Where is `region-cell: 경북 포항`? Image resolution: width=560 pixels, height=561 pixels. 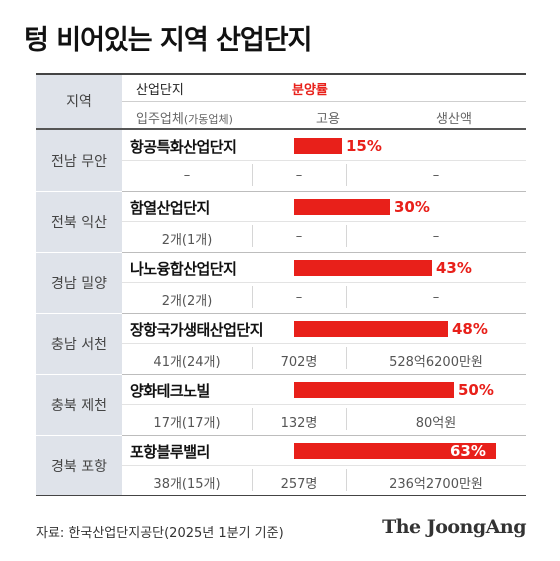 region-cell: 경북 포항 is located at coordinates (79, 465).